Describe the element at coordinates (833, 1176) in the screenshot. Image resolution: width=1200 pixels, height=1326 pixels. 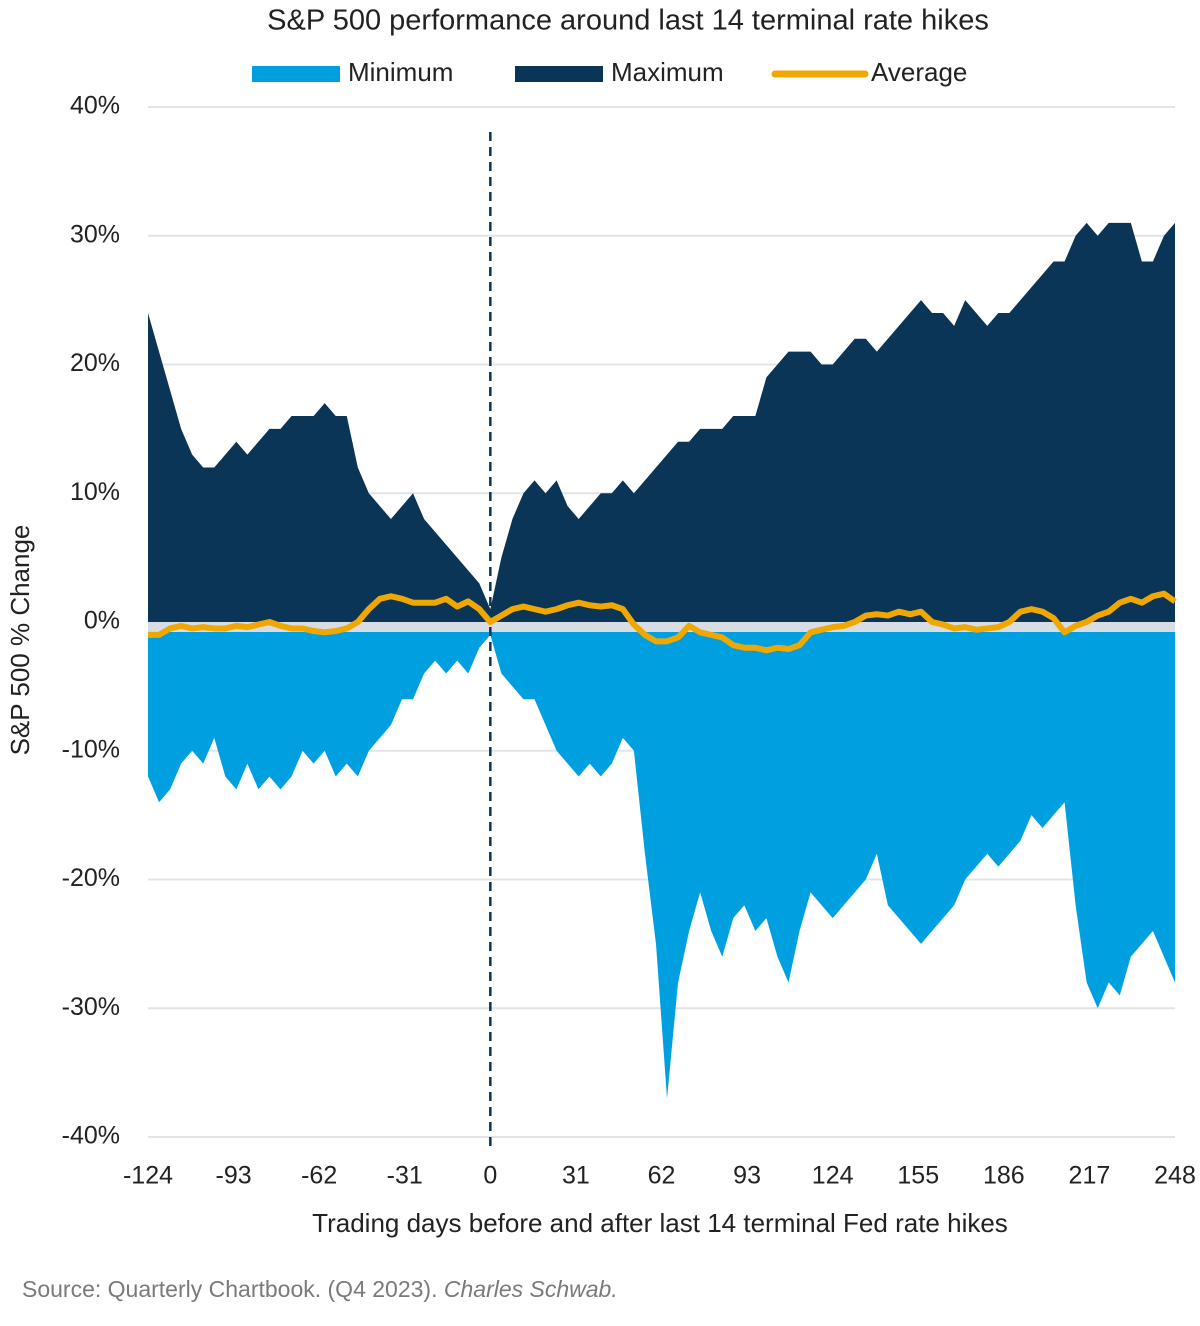
I see `x-tick-label: 124` at that location.